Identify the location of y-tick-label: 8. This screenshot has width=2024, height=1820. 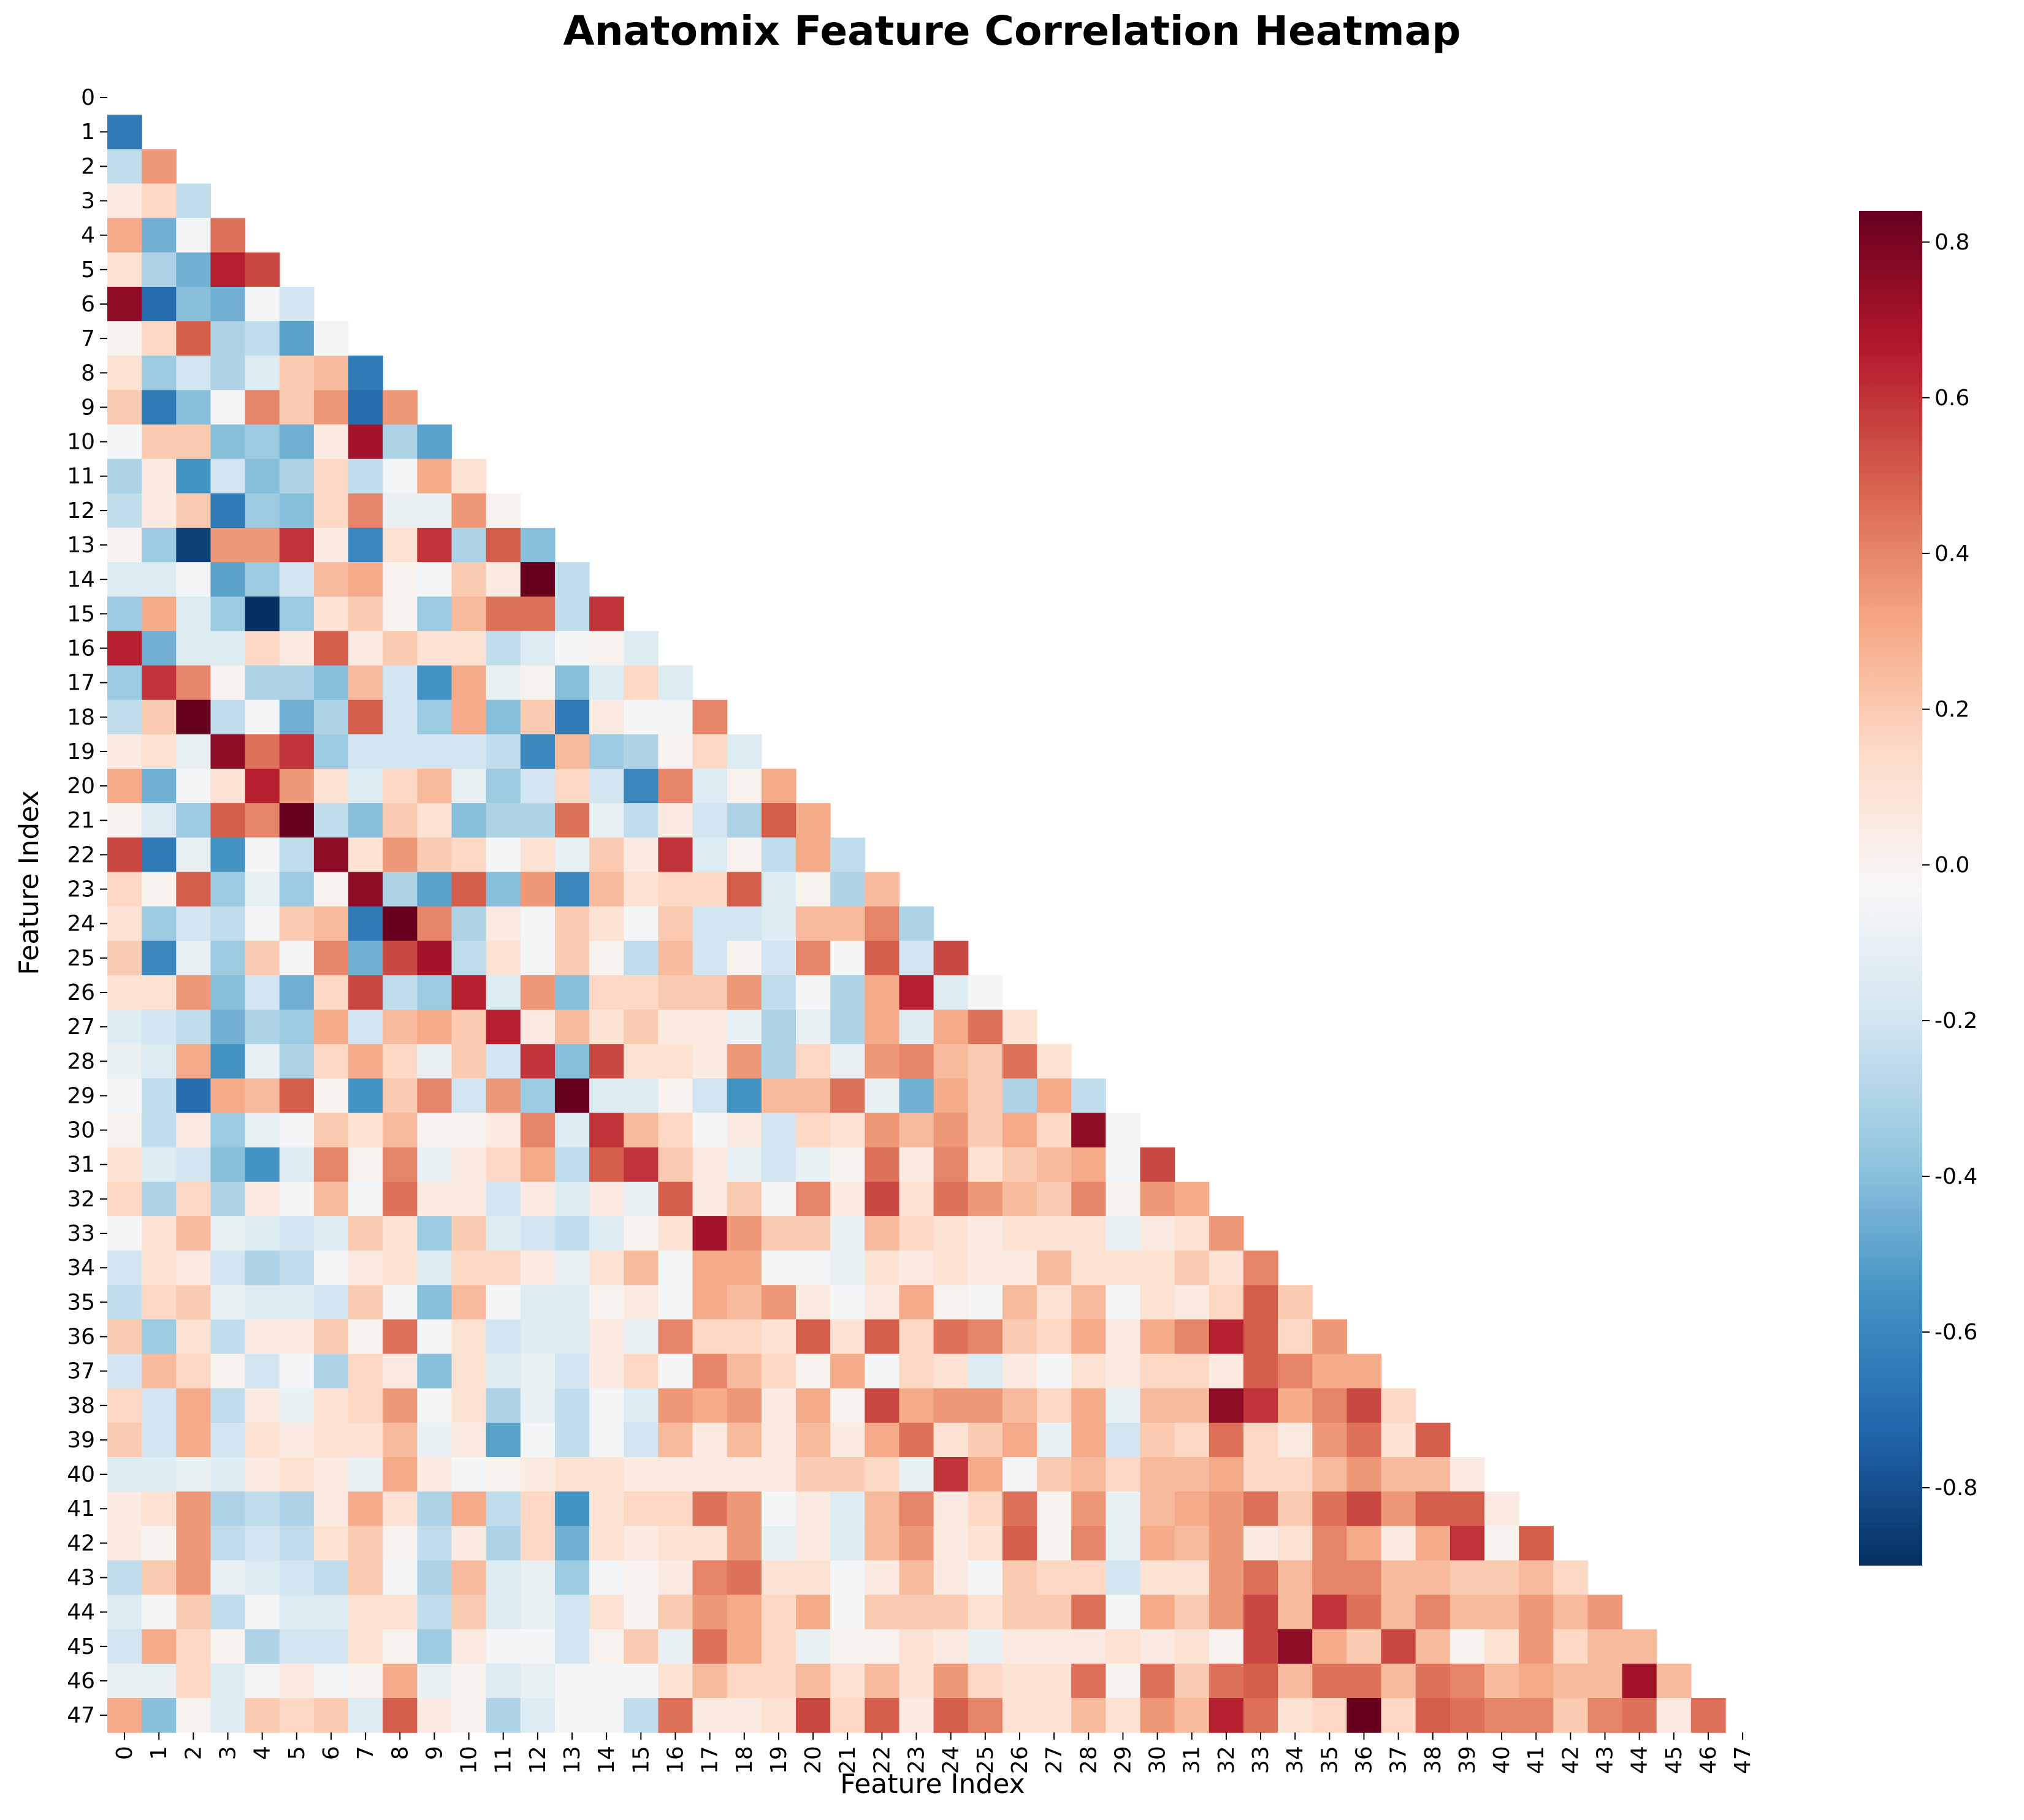
(88, 373).